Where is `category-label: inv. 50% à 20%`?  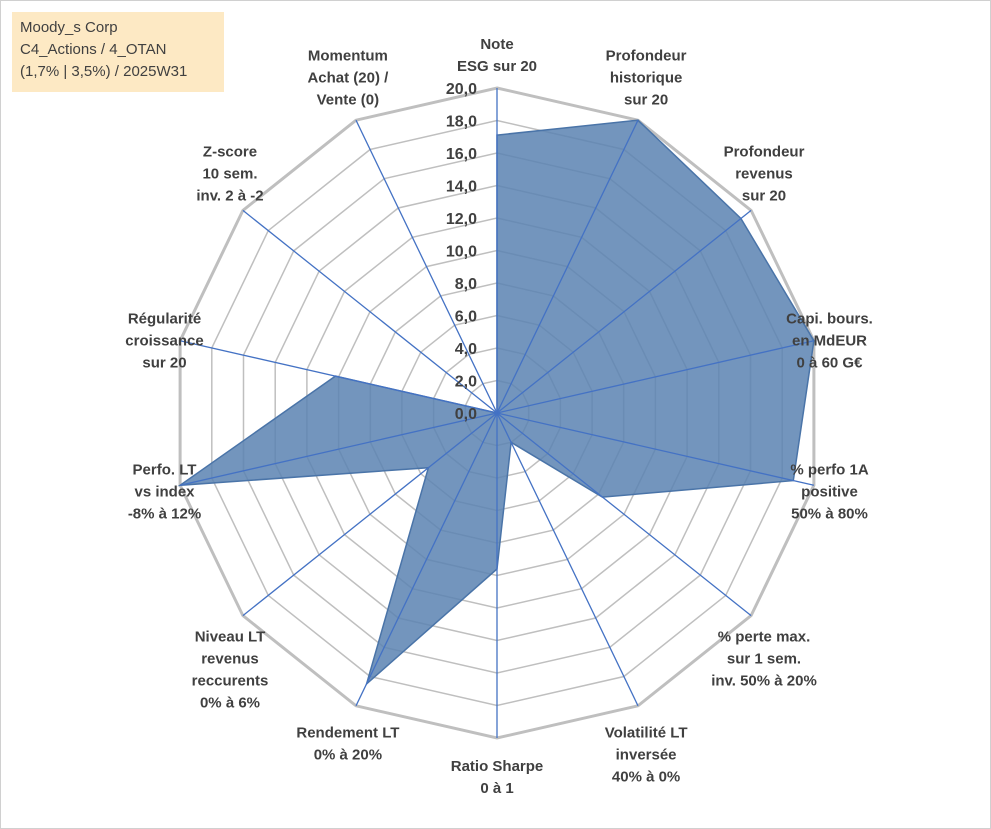 category-label: inv. 50% à 20% is located at coordinates (764, 680).